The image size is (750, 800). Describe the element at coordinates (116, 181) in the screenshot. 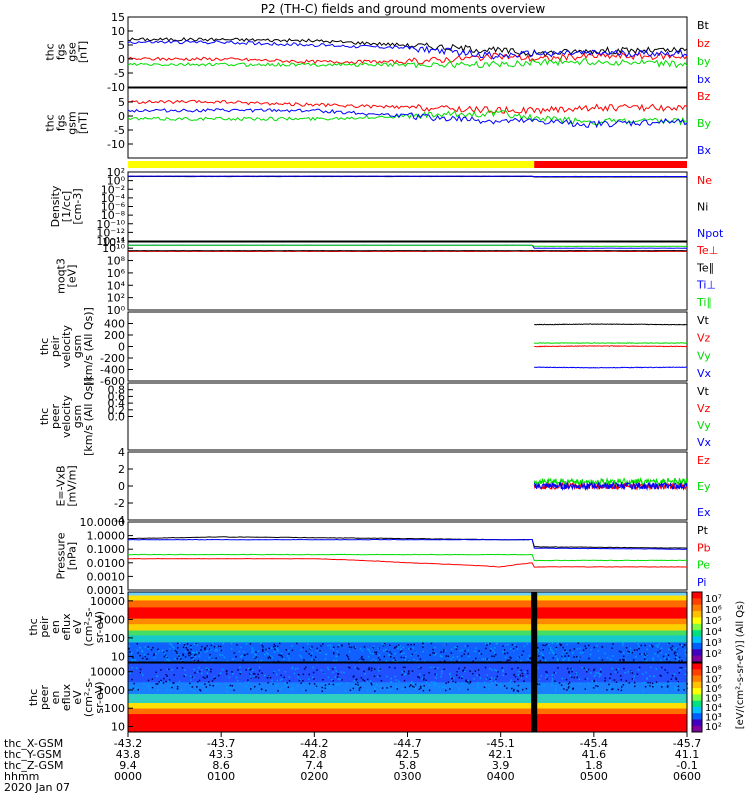

I see `y-tick-label: 10⁰` at that location.